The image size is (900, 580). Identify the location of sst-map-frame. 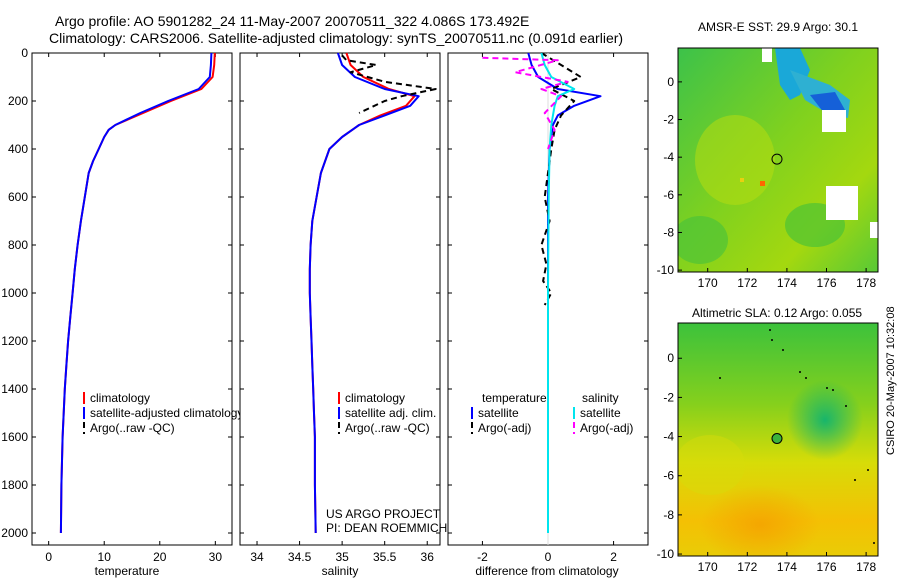
(778, 160).